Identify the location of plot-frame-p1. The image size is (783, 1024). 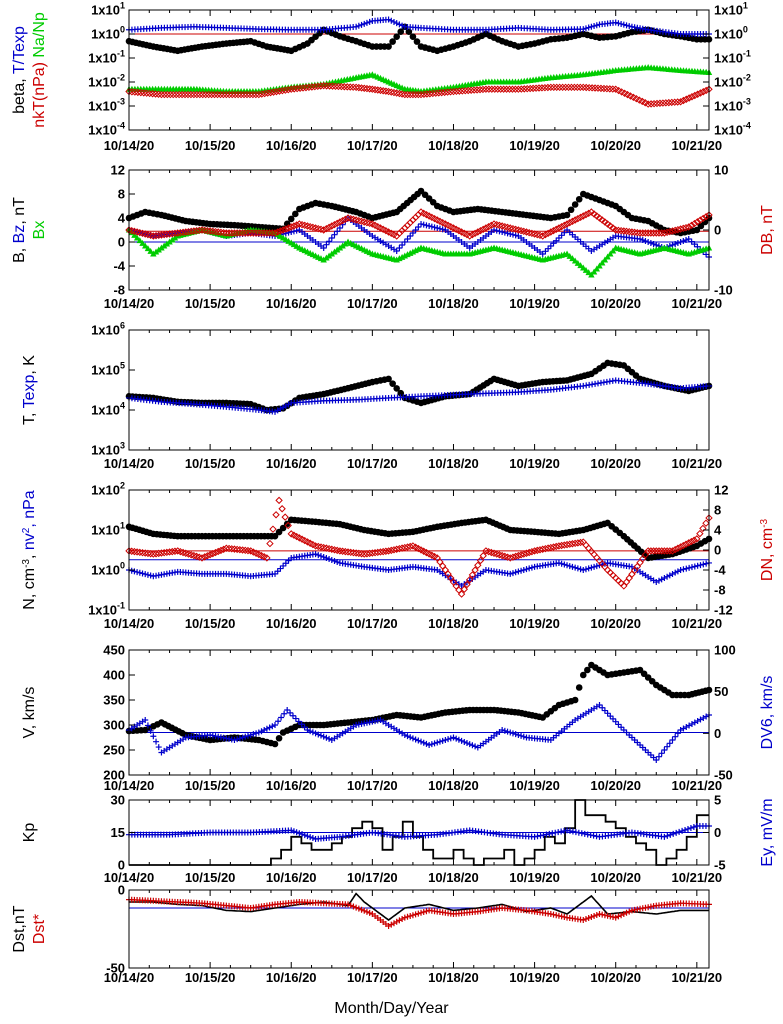
(419, 70).